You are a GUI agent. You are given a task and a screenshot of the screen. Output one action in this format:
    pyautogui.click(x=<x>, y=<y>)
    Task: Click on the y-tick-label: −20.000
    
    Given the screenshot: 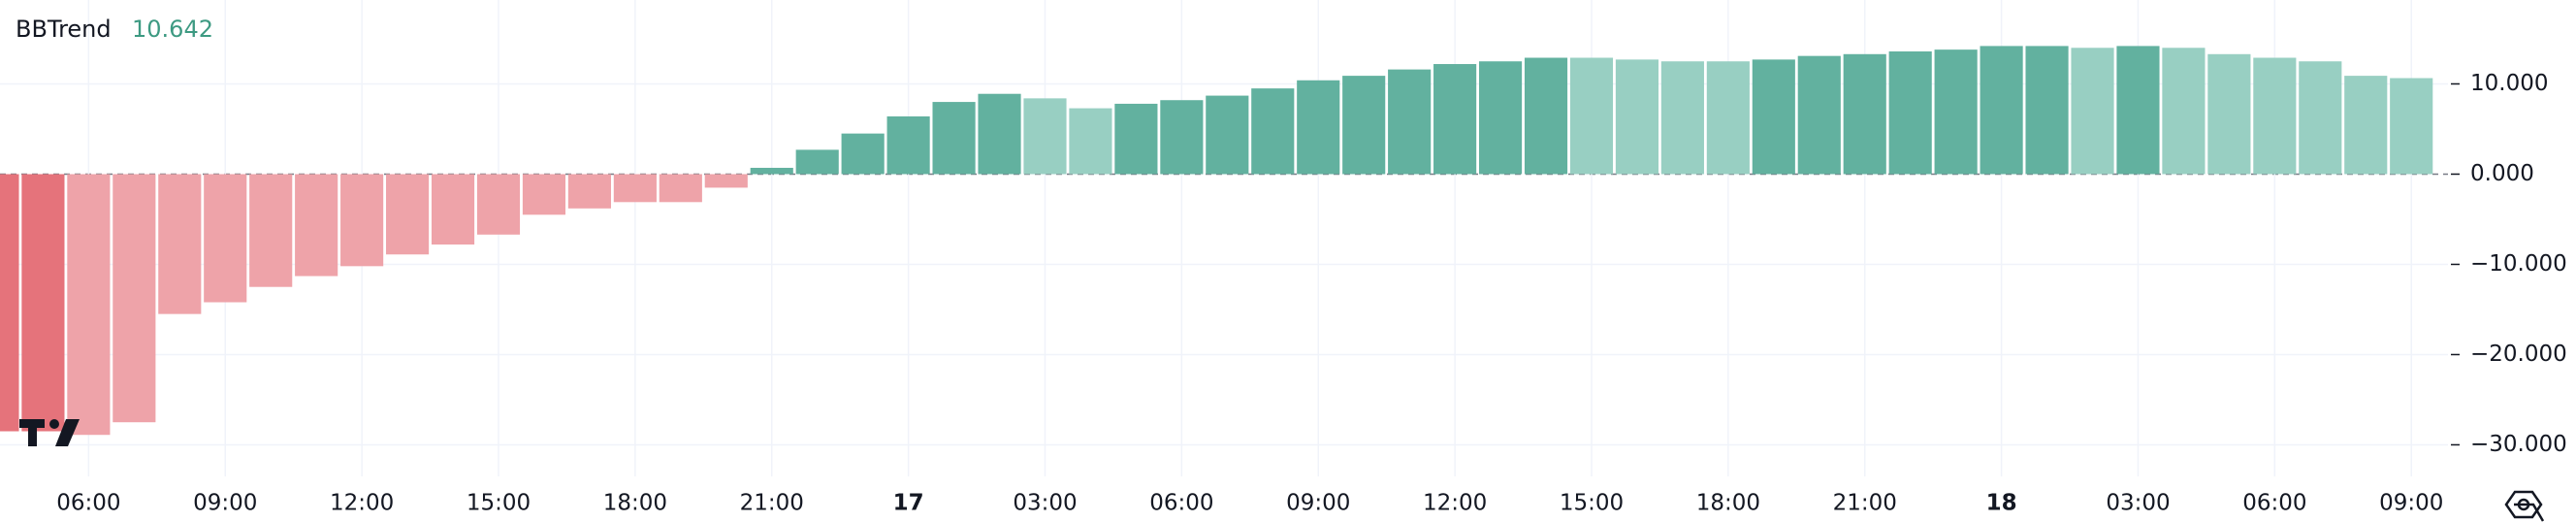 What is the action you would take?
    pyautogui.click(x=2518, y=354)
    